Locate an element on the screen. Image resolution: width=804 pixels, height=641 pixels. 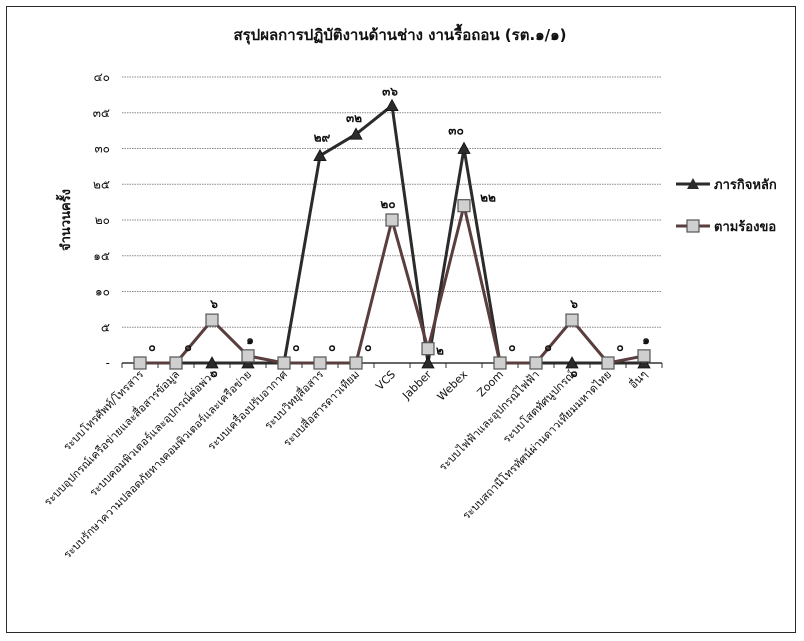
y-tick-labels: - ๕ ๑๐ ๑๕ ๒๐ ๒๕ ๓๐ ๓๕ ๔๐ is located at coordinates (101, 220).